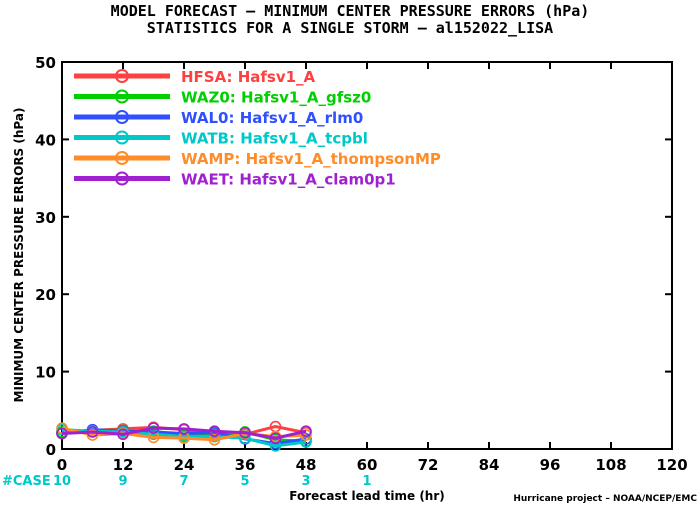  I want to click on x-tick-label: 12, so click(123, 465).